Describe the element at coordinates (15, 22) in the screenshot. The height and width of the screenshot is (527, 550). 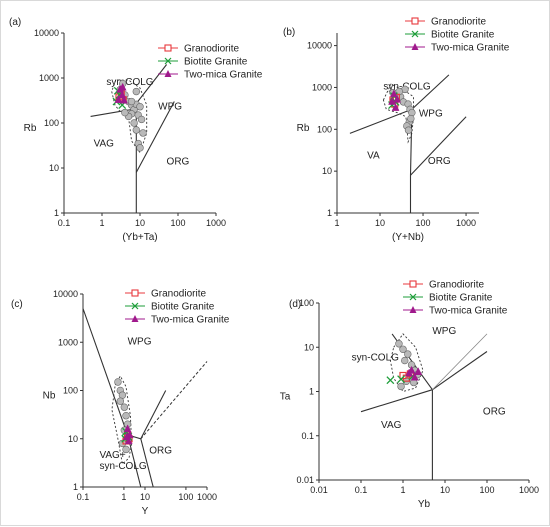
I see `panel-label: (a)` at that location.